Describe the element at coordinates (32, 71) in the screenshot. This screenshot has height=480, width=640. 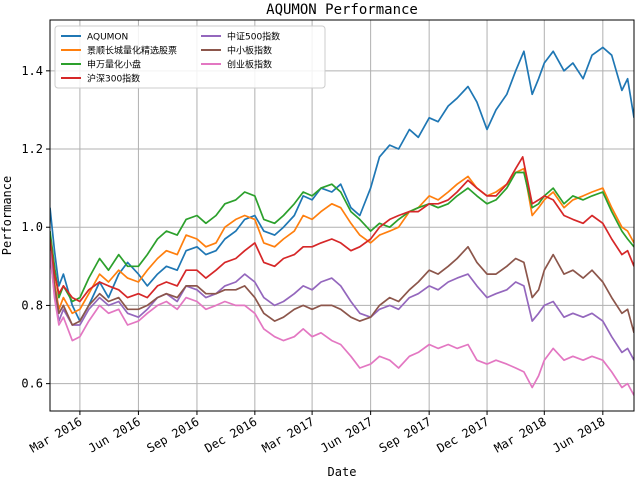
I see `y-tick-label: 1.4` at that location.